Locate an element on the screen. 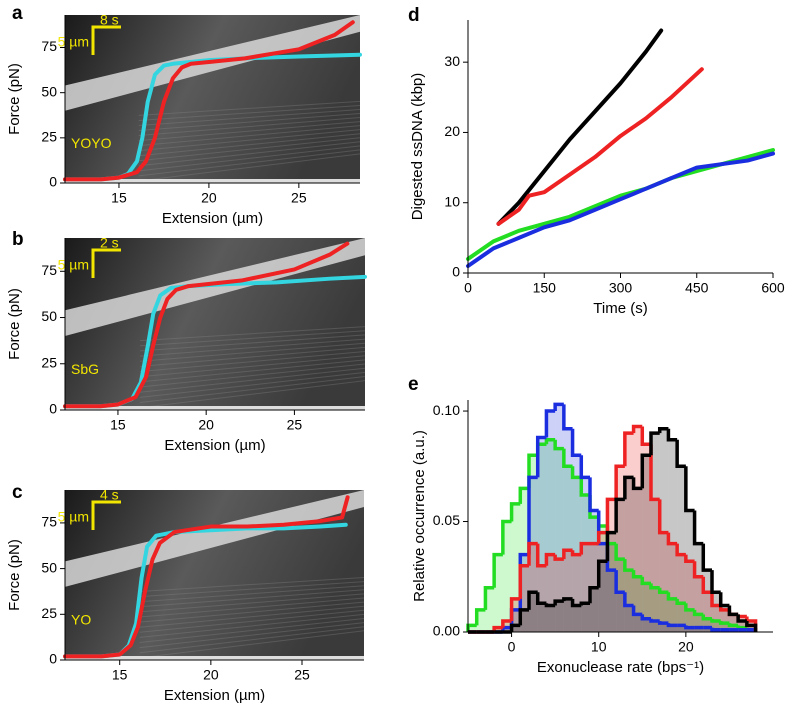 This screenshot has height=711, width=788. data-line is located at coordinates (206, 577).